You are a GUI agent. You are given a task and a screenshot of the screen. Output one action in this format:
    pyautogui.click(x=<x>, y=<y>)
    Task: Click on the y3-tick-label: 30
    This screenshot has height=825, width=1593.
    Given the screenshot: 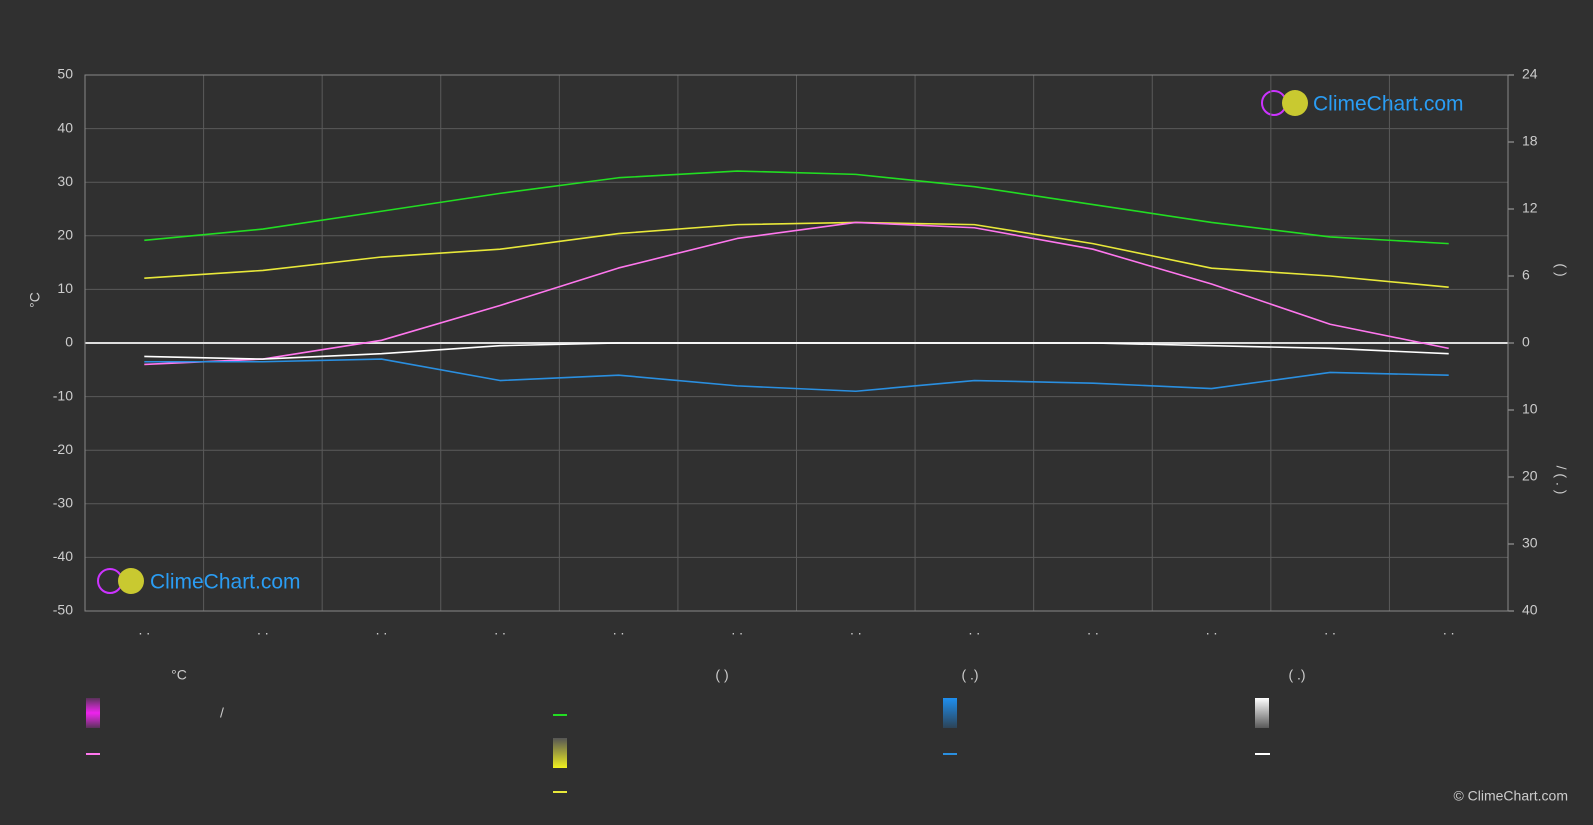 What is the action you would take?
    pyautogui.click(x=1530, y=543)
    